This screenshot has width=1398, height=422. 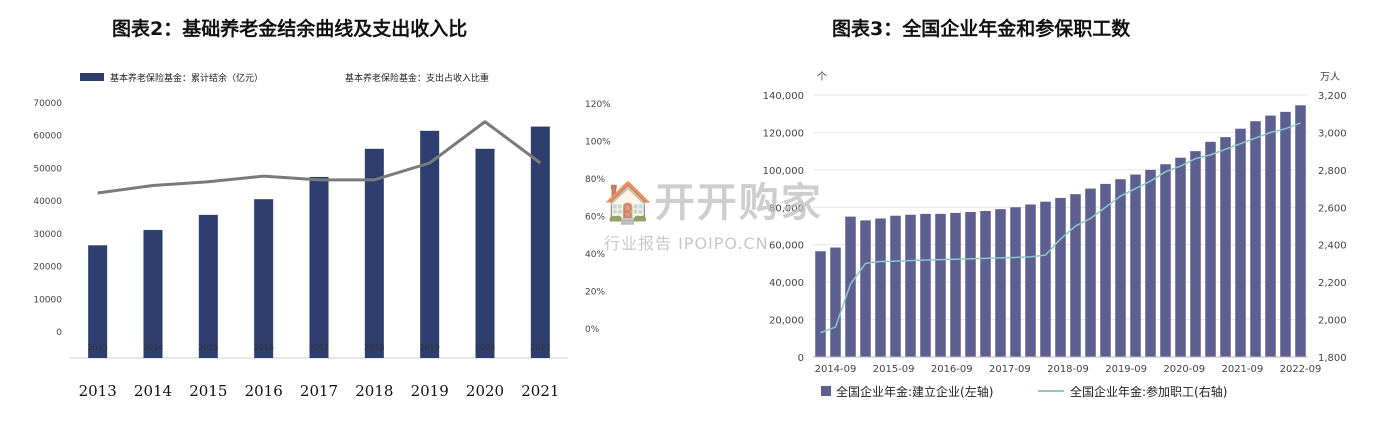 I want to click on bar-left-2013, so click(x=98, y=301).